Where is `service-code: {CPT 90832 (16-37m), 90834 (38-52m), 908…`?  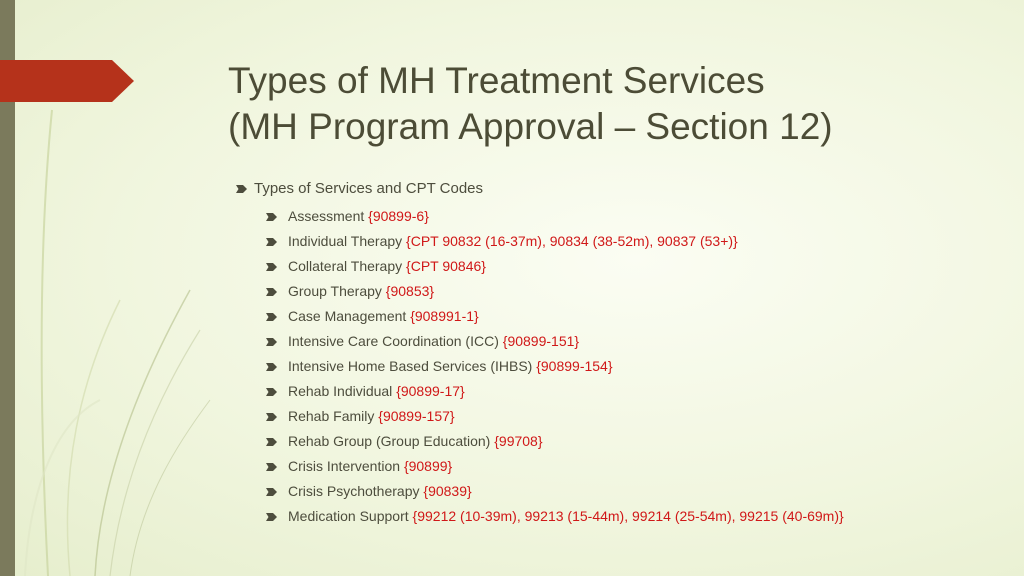 service-code: {CPT 90832 (16-37m), 90834 (38-52m), 908… is located at coordinates (572, 241).